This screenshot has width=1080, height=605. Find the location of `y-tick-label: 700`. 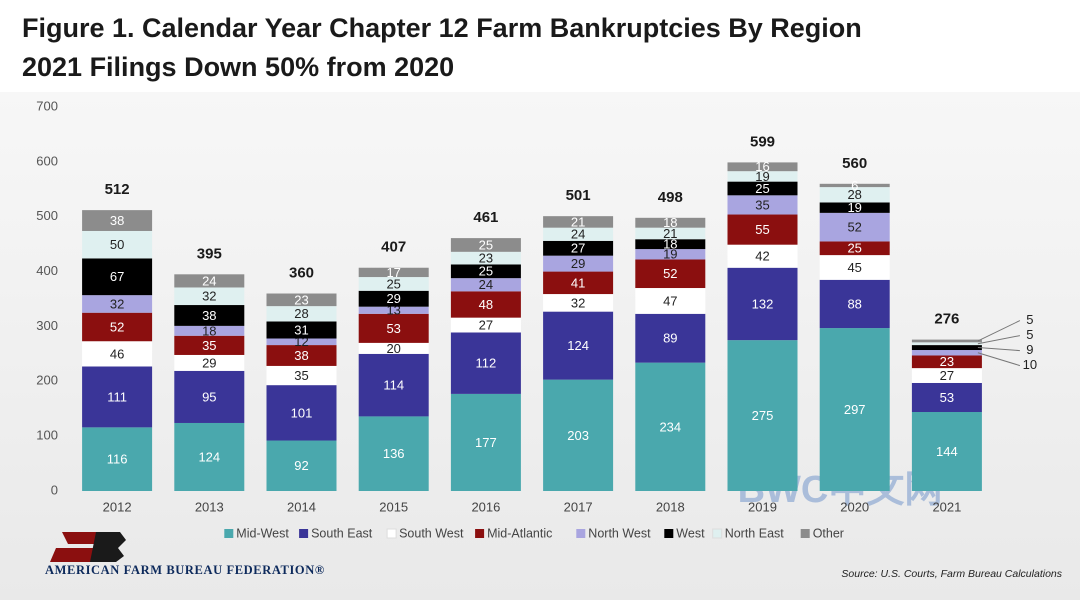

y-tick-label: 700 is located at coordinates (47, 105).